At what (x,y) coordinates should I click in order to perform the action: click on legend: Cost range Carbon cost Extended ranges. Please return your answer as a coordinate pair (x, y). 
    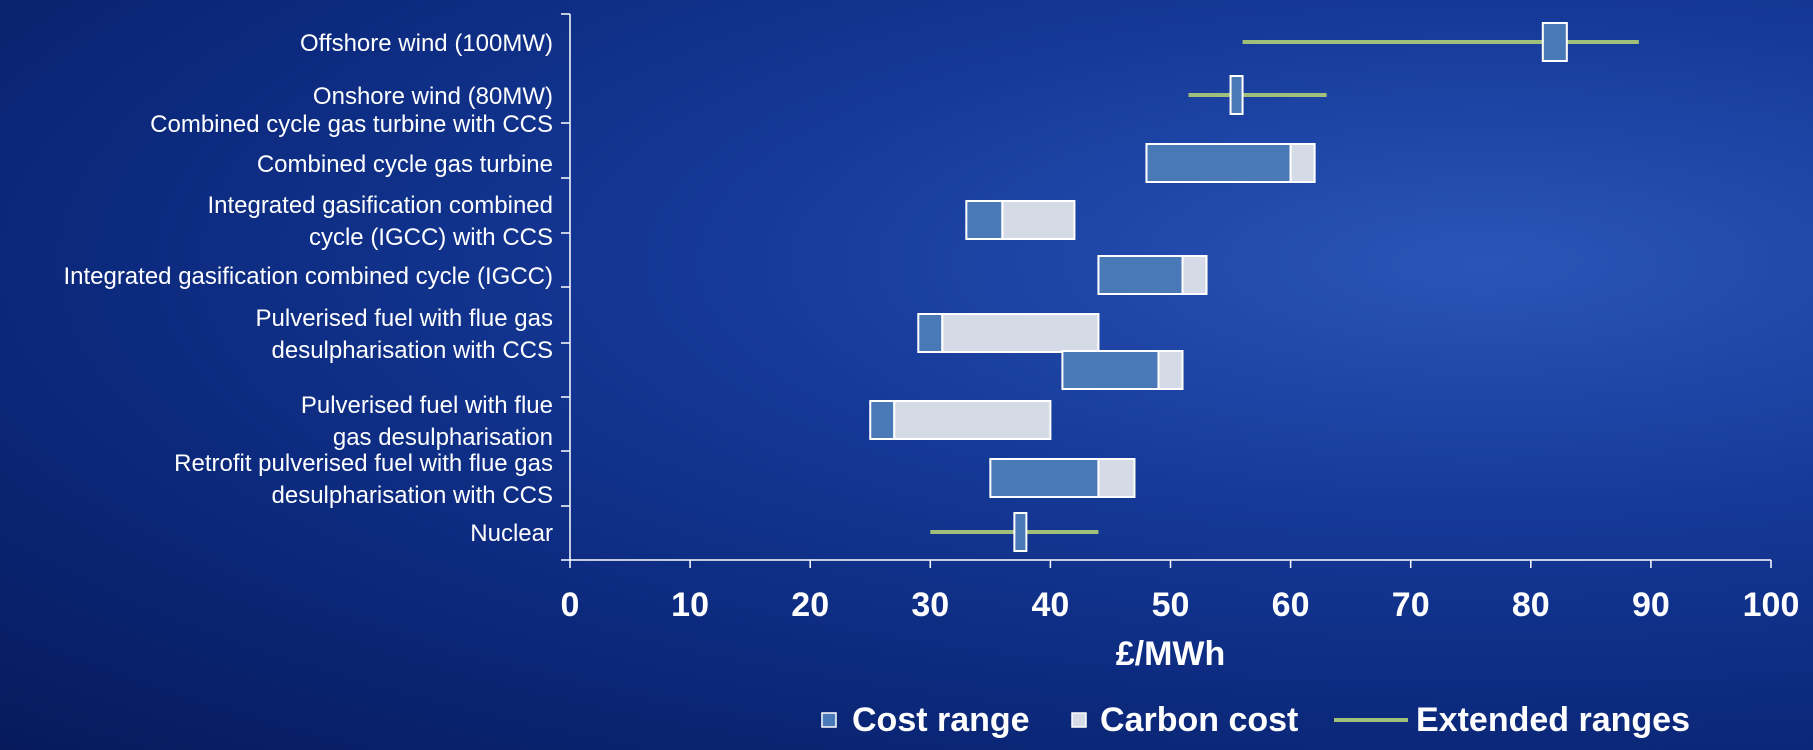
    Looking at the image, I should click on (1255, 720).